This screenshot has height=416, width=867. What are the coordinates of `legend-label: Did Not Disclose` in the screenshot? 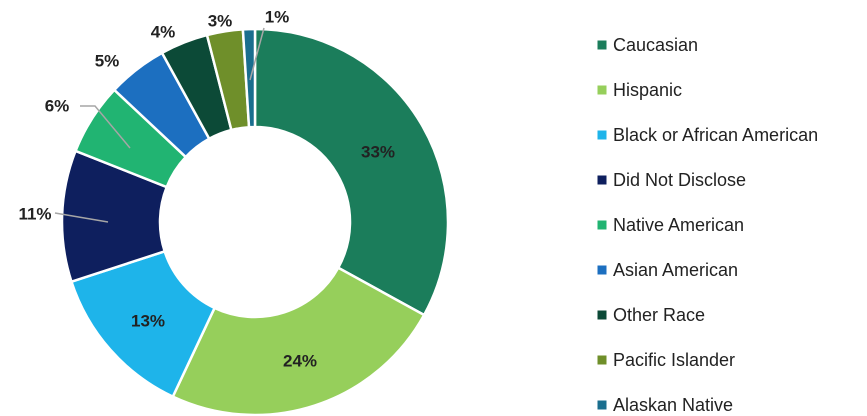 It's located at (679, 180).